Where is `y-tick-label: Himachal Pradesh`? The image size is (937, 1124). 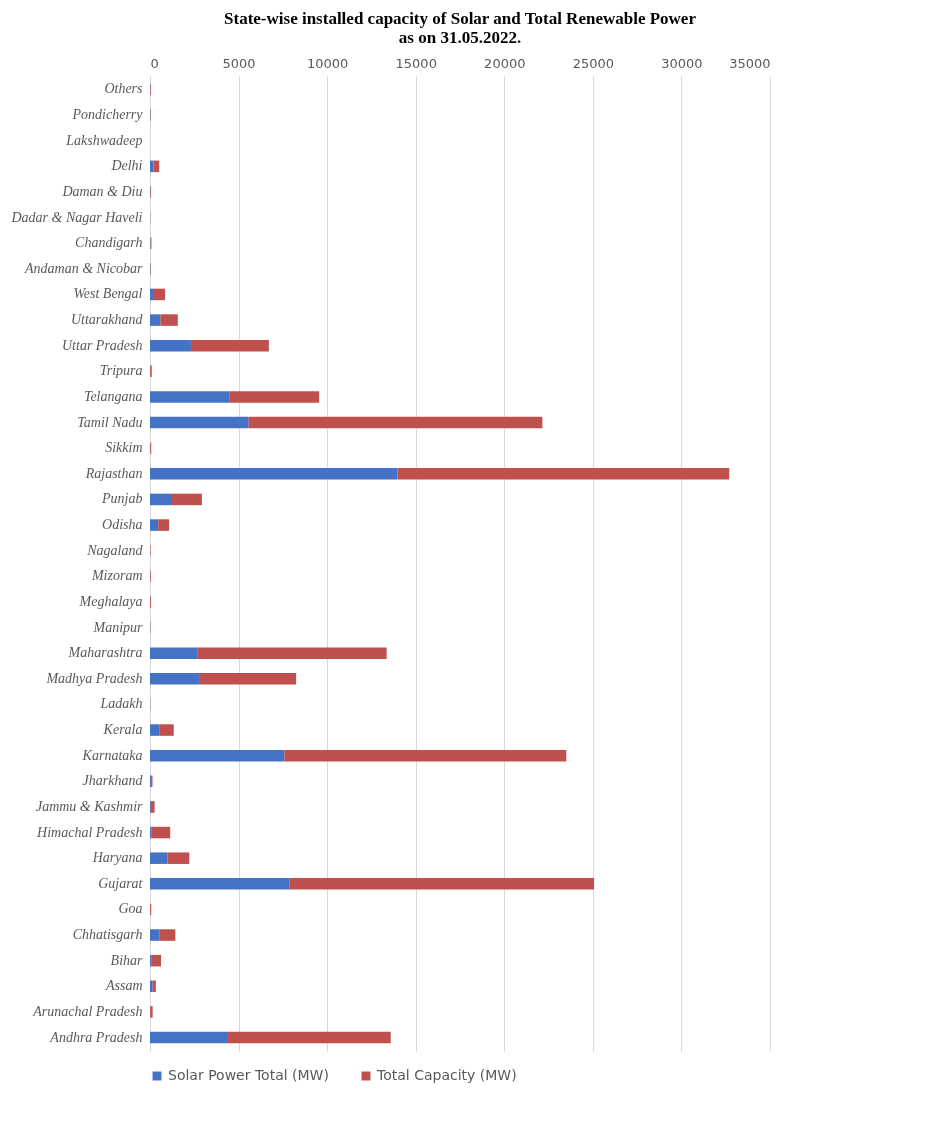 y-tick-label: Himachal Pradesh is located at coordinates (89, 832).